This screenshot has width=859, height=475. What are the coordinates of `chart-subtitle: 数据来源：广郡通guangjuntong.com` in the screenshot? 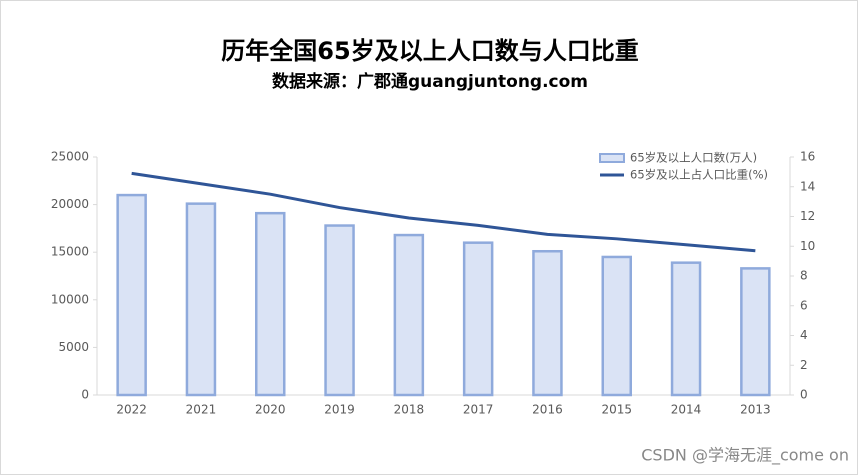 It's located at (430, 81).